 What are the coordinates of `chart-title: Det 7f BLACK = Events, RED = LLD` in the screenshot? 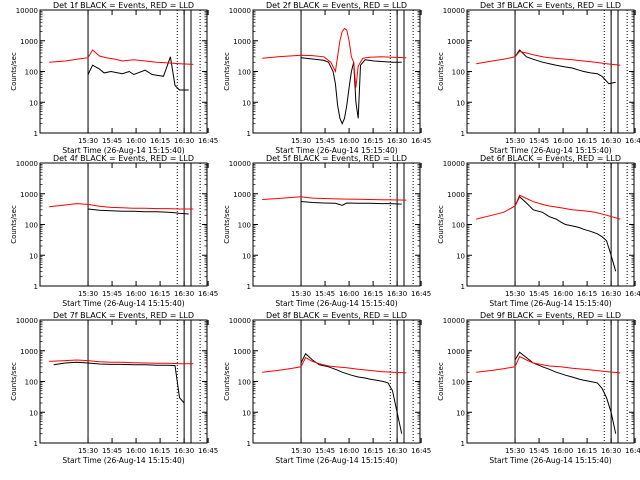 It's located at (123, 315).